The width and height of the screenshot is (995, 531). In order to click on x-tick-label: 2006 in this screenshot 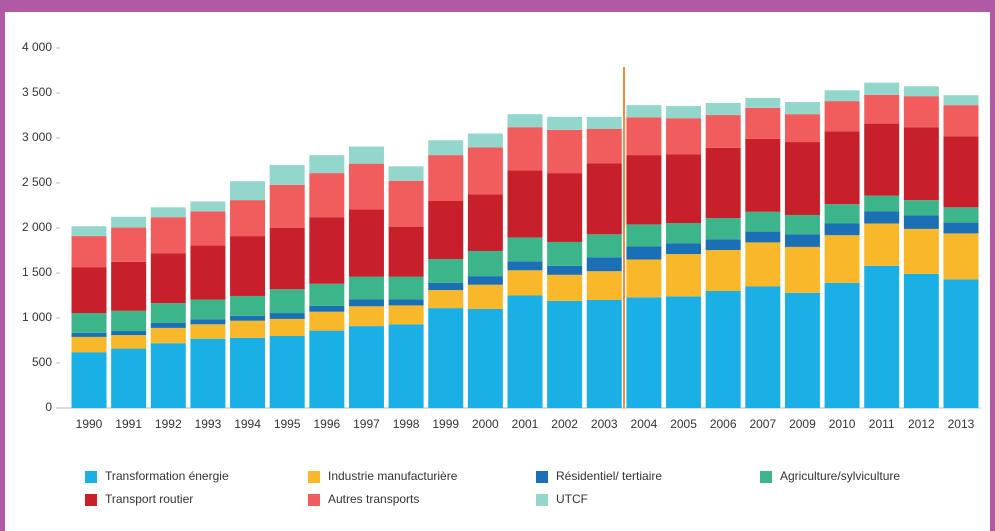, I will do `click(723, 424)`.